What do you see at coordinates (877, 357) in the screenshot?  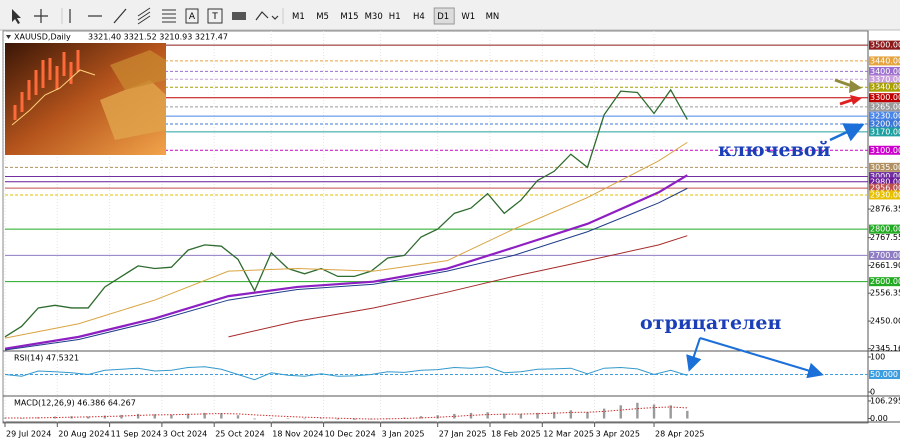 I see `y-tick-label: 100` at bounding box center [877, 357].